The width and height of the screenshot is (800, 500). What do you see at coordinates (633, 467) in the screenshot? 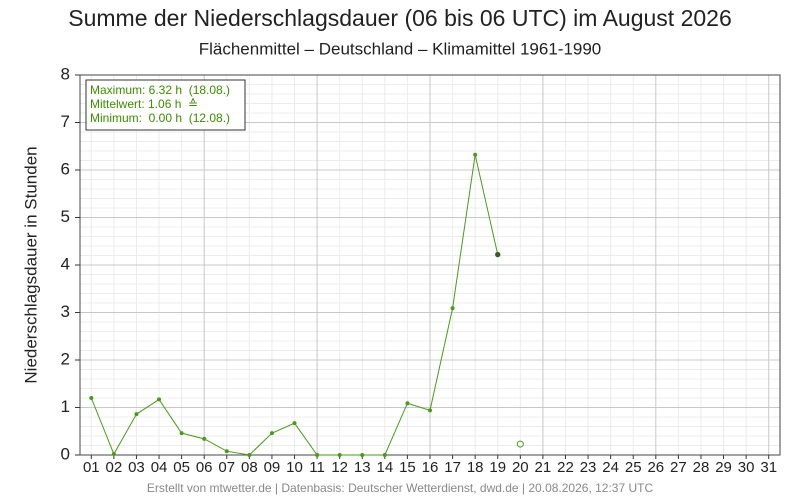
I see `x-tick-label: 25` at bounding box center [633, 467].